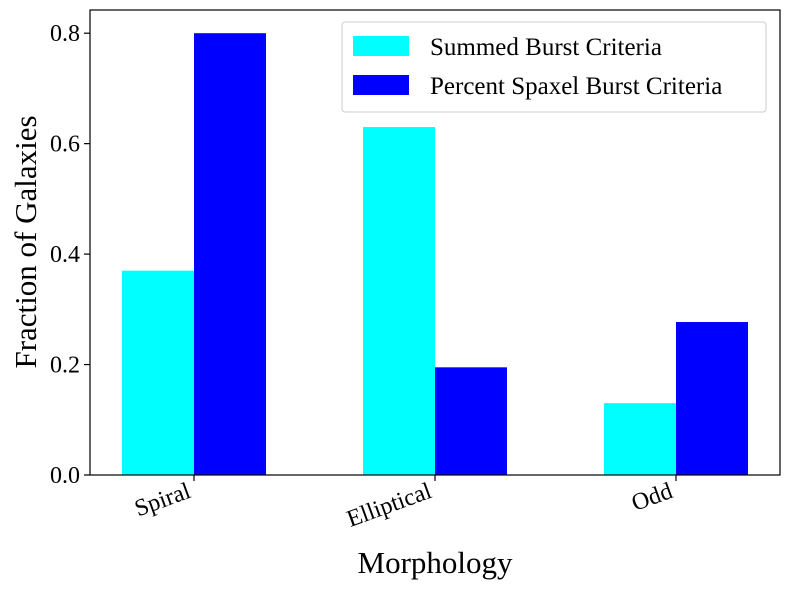 The height and width of the screenshot is (590, 790). Describe the element at coordinates (230, 254) in the screenshot. I see `bar-percent-spaxel-spiral` at that location.